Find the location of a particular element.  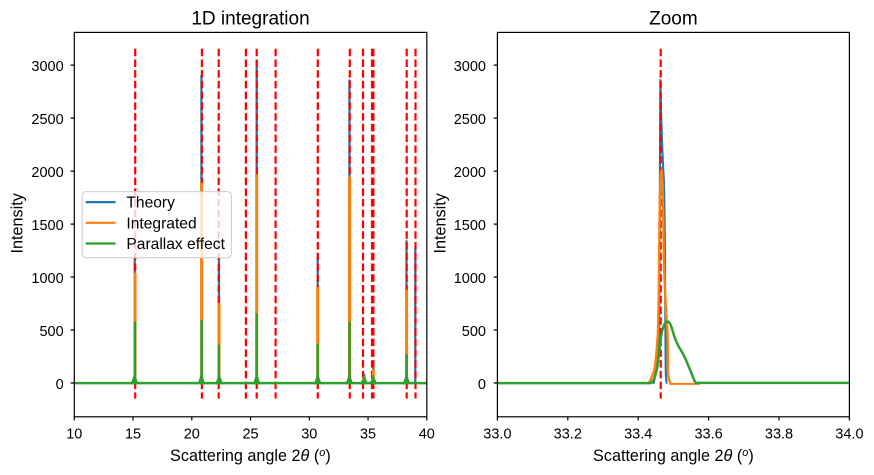

svg-text: 33.2 is located at coordinates (568, 434).